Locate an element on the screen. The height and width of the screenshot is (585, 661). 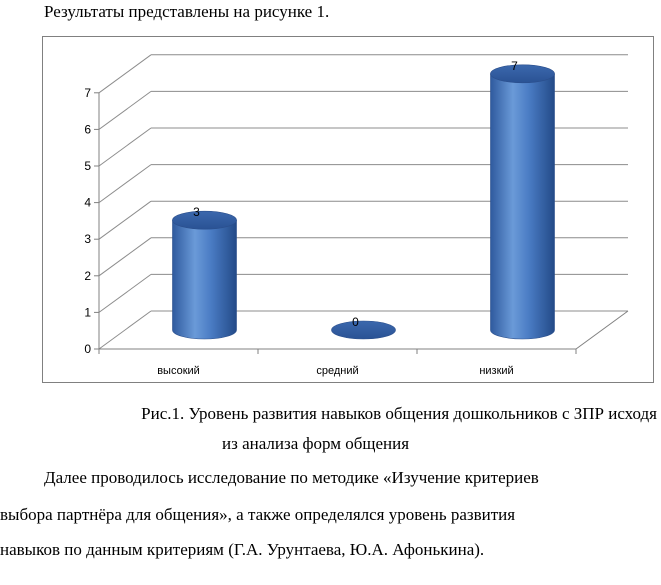
intro-text: Результаты представлены на рисунке 1. is located at coordinates (187, 11).